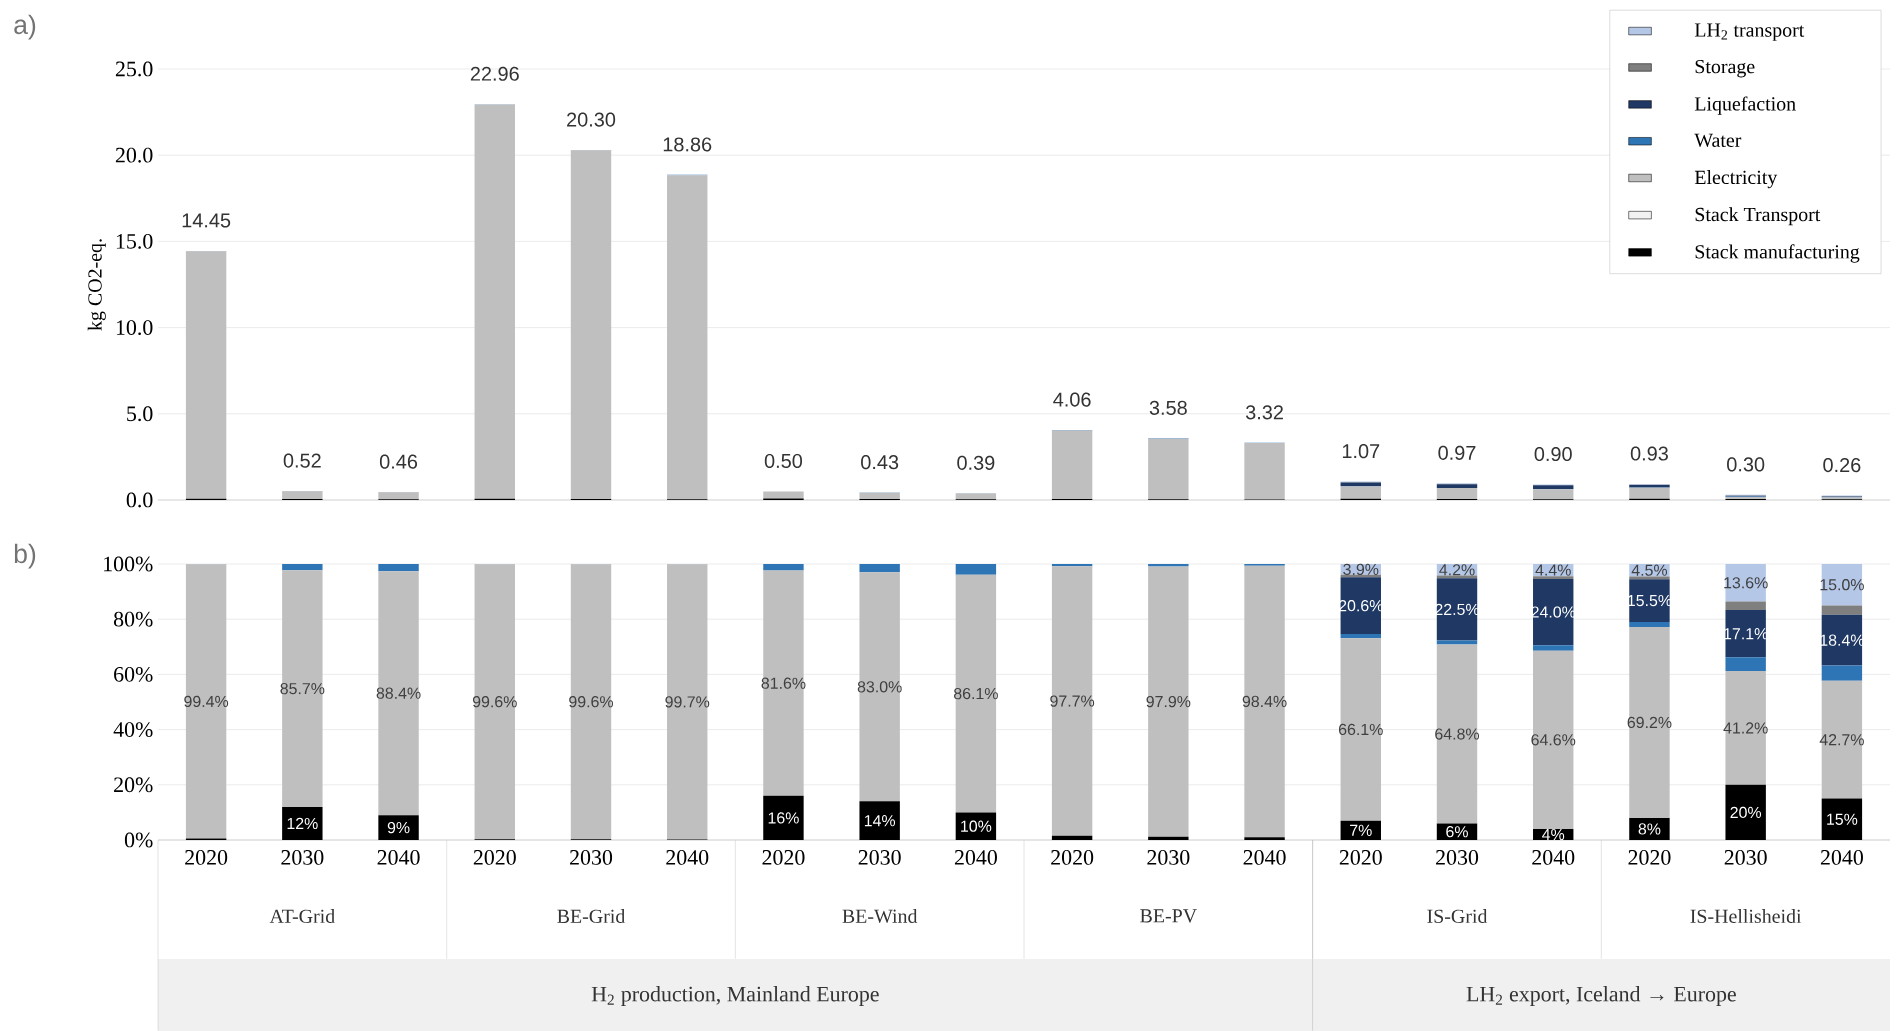 The height and width of the screenshot is (1031, 1903). I want to click on data-label: 20%, so click(1746, 812).